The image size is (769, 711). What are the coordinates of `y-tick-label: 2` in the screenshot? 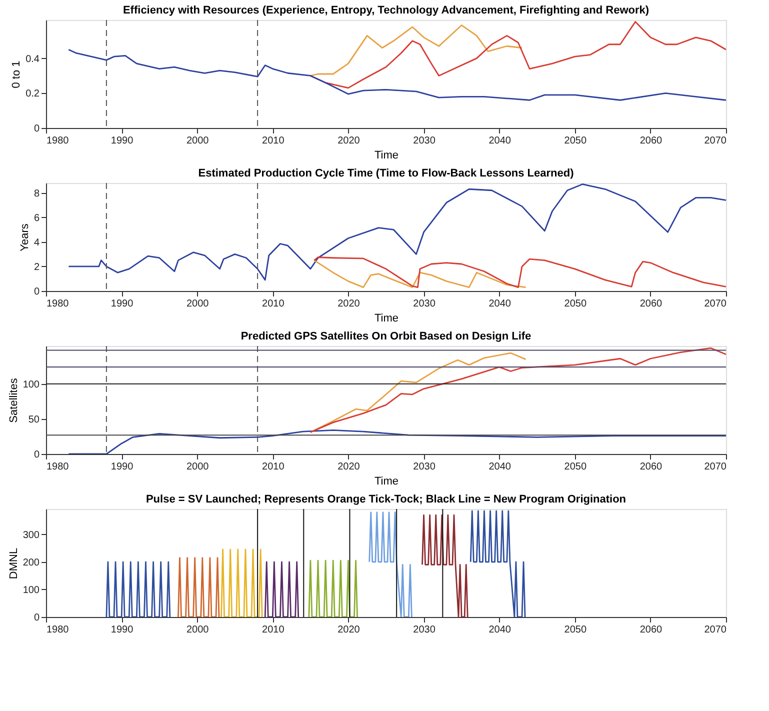 It's located at (37, 267).